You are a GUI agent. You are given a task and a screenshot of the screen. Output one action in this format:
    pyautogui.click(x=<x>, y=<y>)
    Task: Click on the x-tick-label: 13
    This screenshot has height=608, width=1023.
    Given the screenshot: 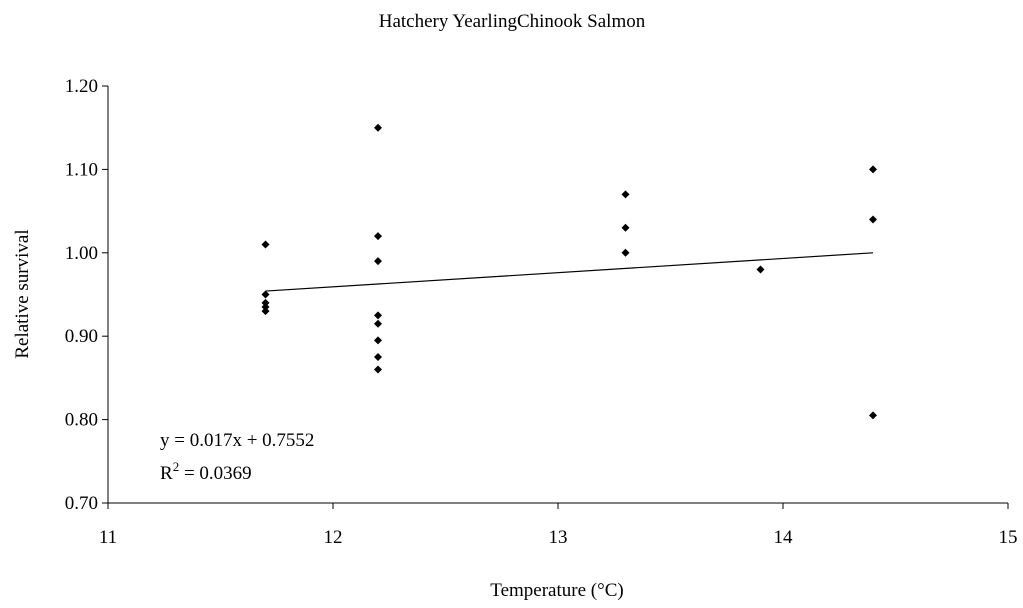 What is the action you would take?
    pyautogui.click(x=558, y=537)
    